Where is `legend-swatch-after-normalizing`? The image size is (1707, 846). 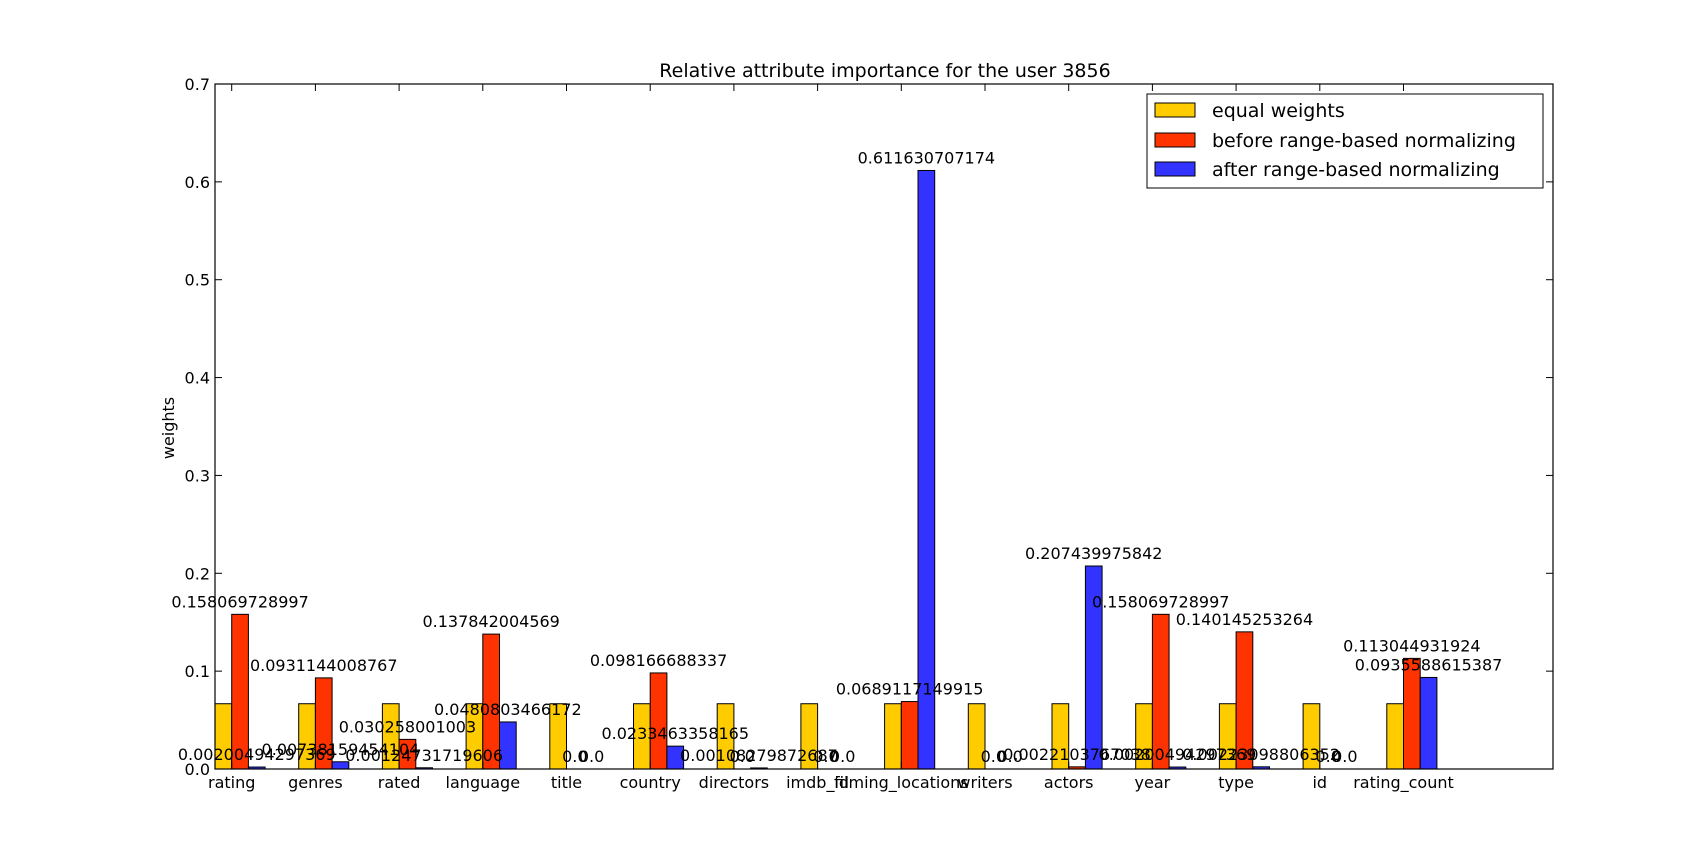 legend-swatch-after-normalizing is located at coordinates (1175, 169).